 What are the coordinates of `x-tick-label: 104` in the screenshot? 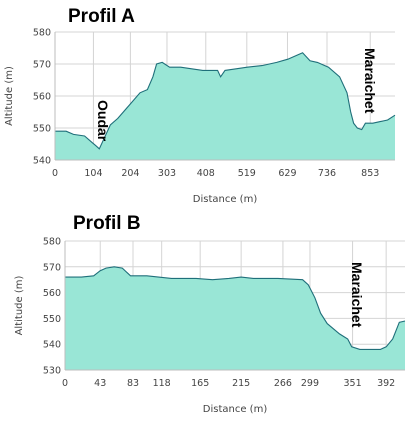 It's located at (93, 173).